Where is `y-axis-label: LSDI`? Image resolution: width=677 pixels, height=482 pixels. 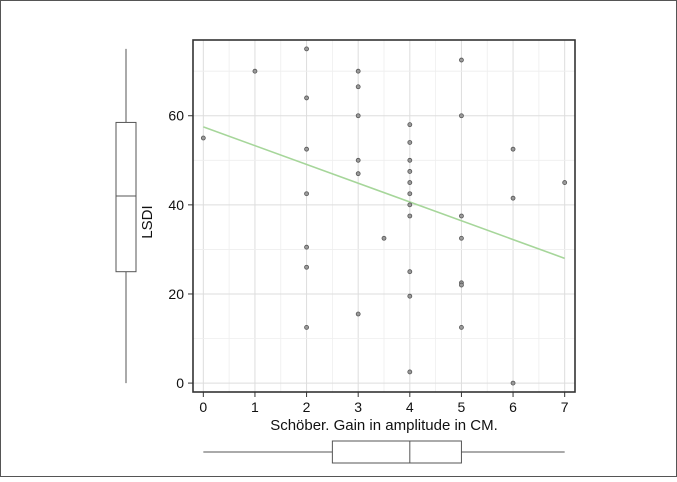
y-axis-label: LSDI is located at coordinates (147, 221).